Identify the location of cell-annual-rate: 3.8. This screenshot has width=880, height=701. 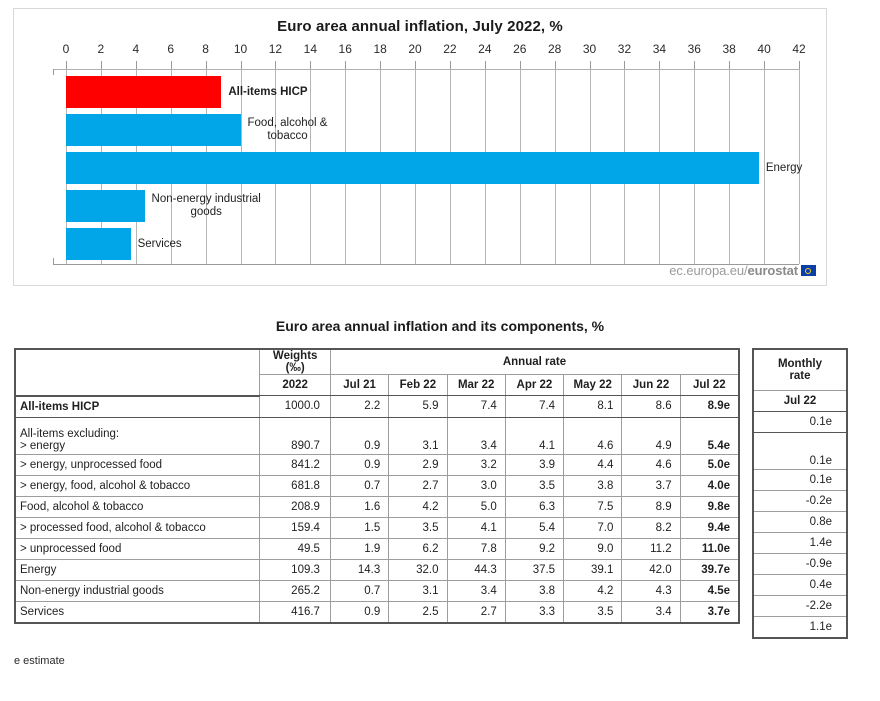
(534, 590).